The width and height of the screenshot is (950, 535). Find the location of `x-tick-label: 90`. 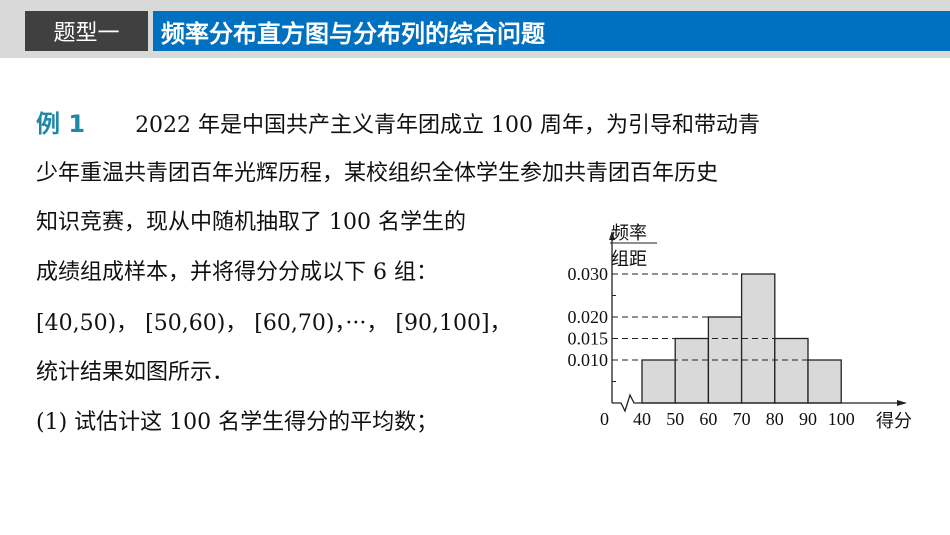

x-tick-label: 90 is located at coordinates (808, 419).